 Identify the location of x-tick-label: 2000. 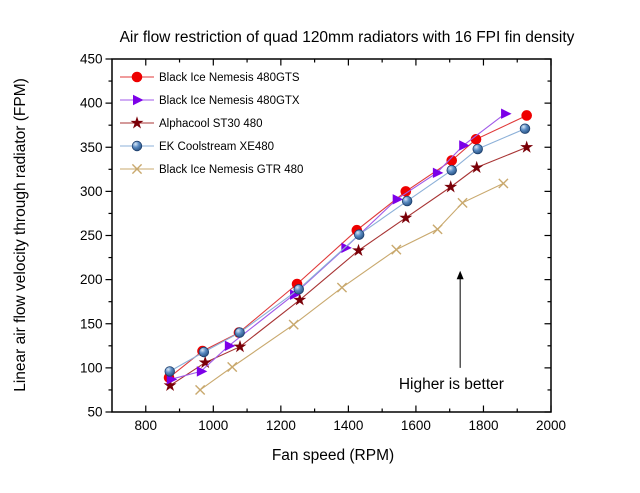
(551, 425).